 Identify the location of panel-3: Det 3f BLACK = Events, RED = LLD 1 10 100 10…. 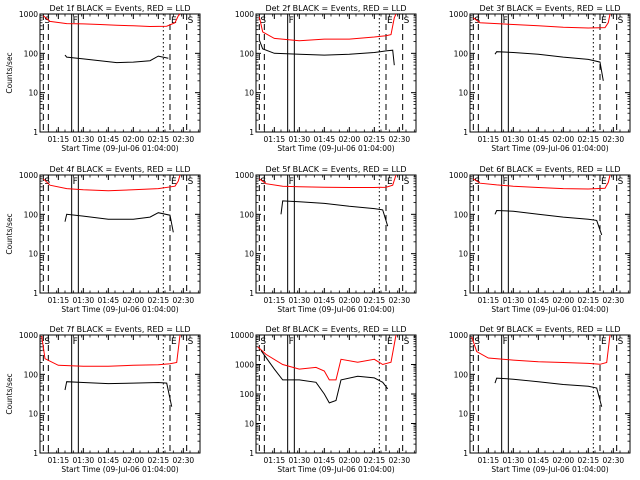
(540, 78).